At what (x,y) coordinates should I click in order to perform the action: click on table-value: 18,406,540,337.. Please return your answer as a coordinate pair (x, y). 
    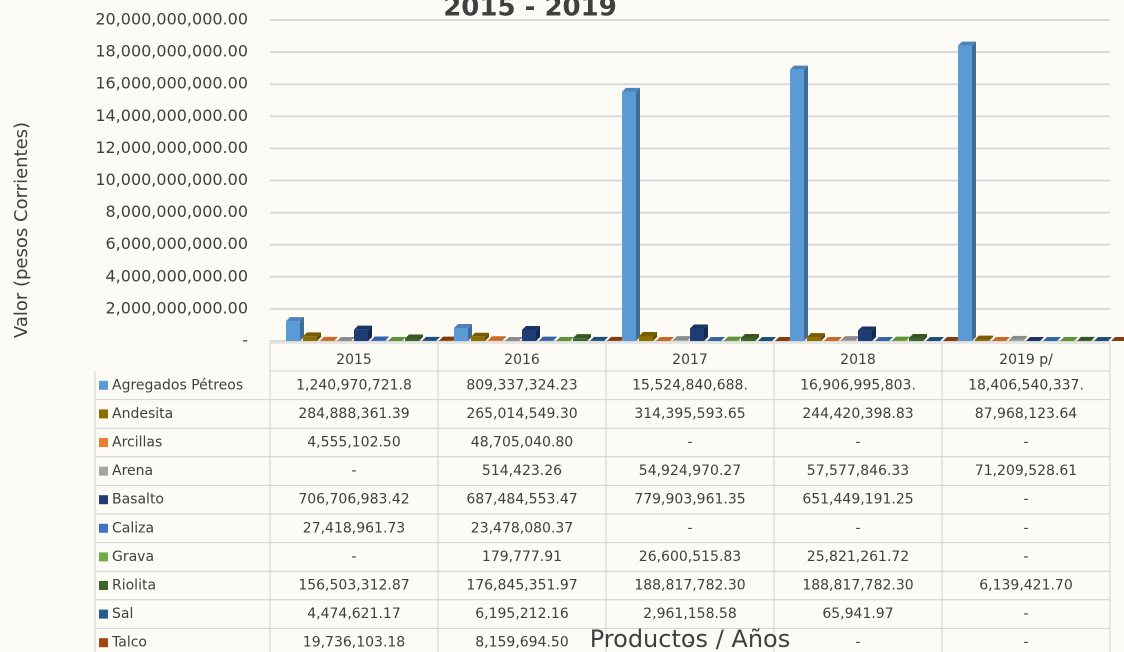
    Looking at the image, I should click on (1026, 385).